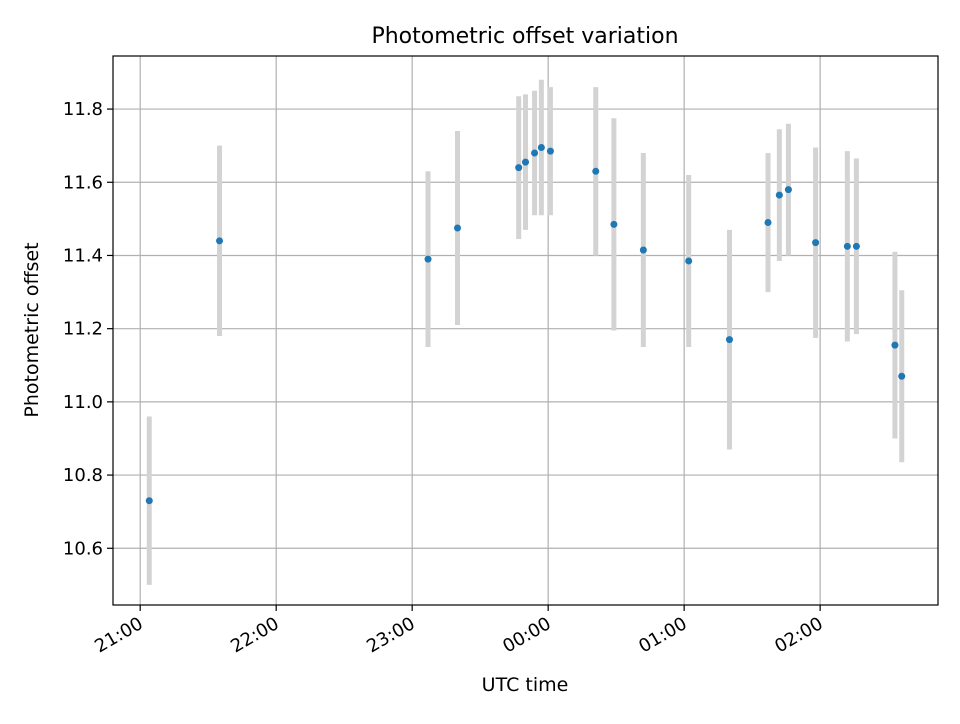  What do you see at coordinates (525, 685) in the screenshot?
I see `x-axis-label: UTC time` at bounding box center [525, 685].